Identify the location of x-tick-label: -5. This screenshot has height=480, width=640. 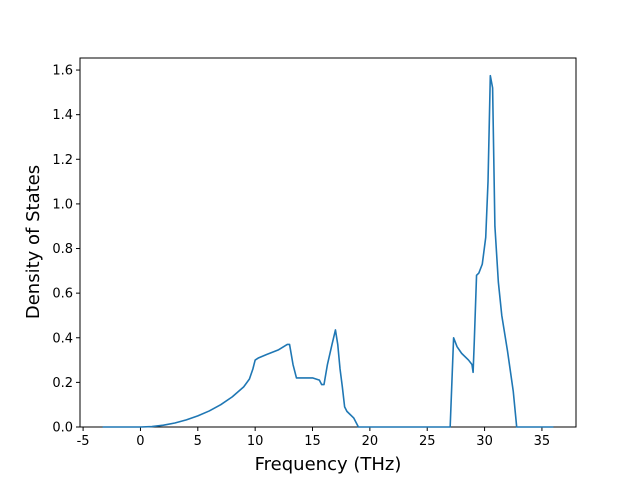
(83, 441).